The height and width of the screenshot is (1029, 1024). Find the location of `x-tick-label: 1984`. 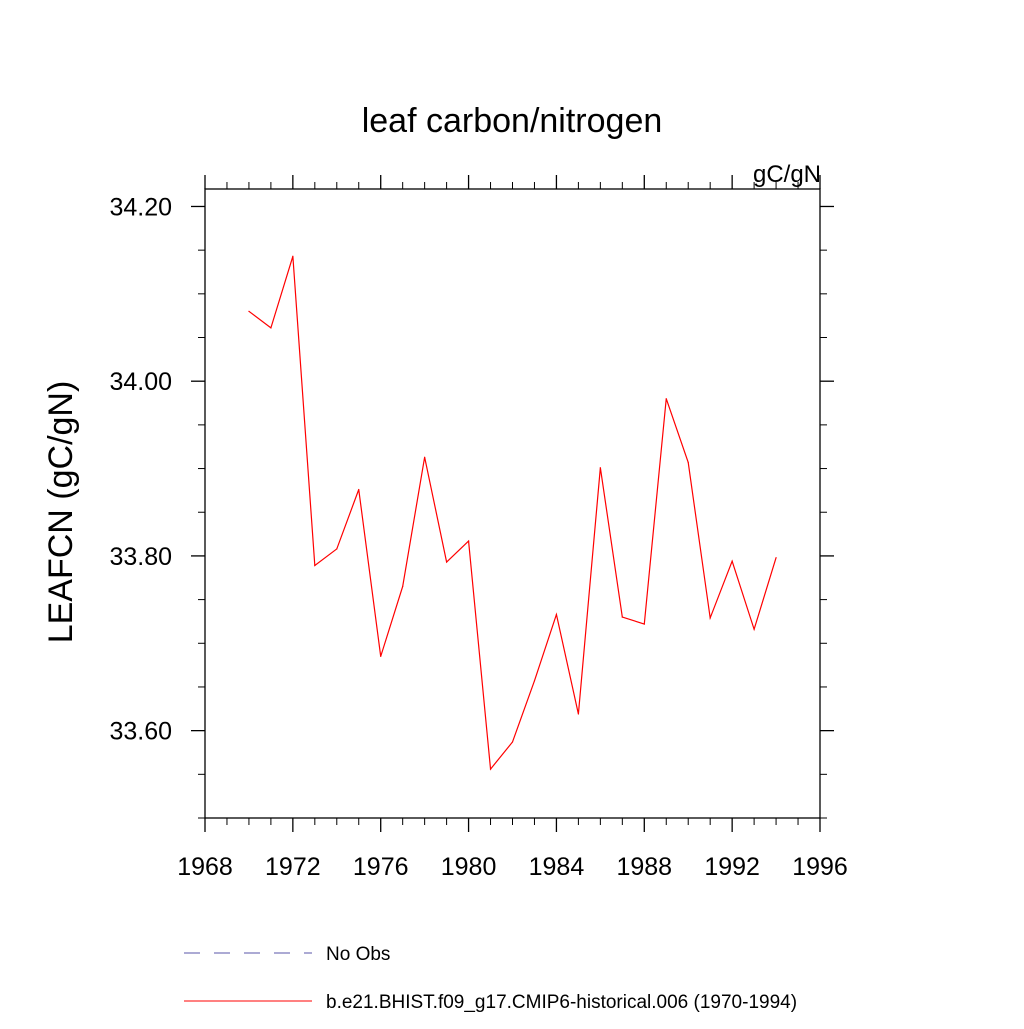

x-tick-label: 1984 is located at coordinates (557, 867).